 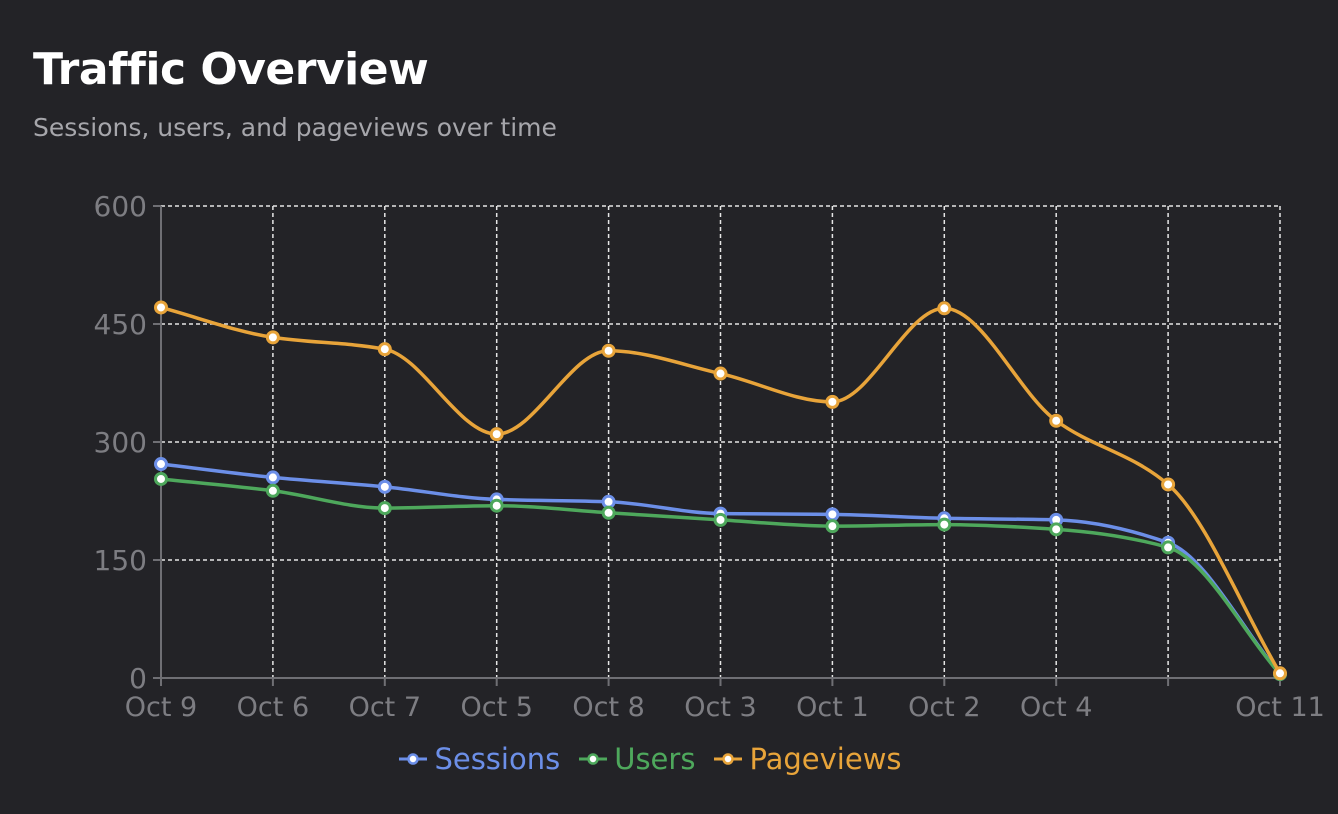 What do you see at coordinates (273, 707) in the screenshot?
I see `x-tick-label: Oct 6` at bounding box center [273, 707].